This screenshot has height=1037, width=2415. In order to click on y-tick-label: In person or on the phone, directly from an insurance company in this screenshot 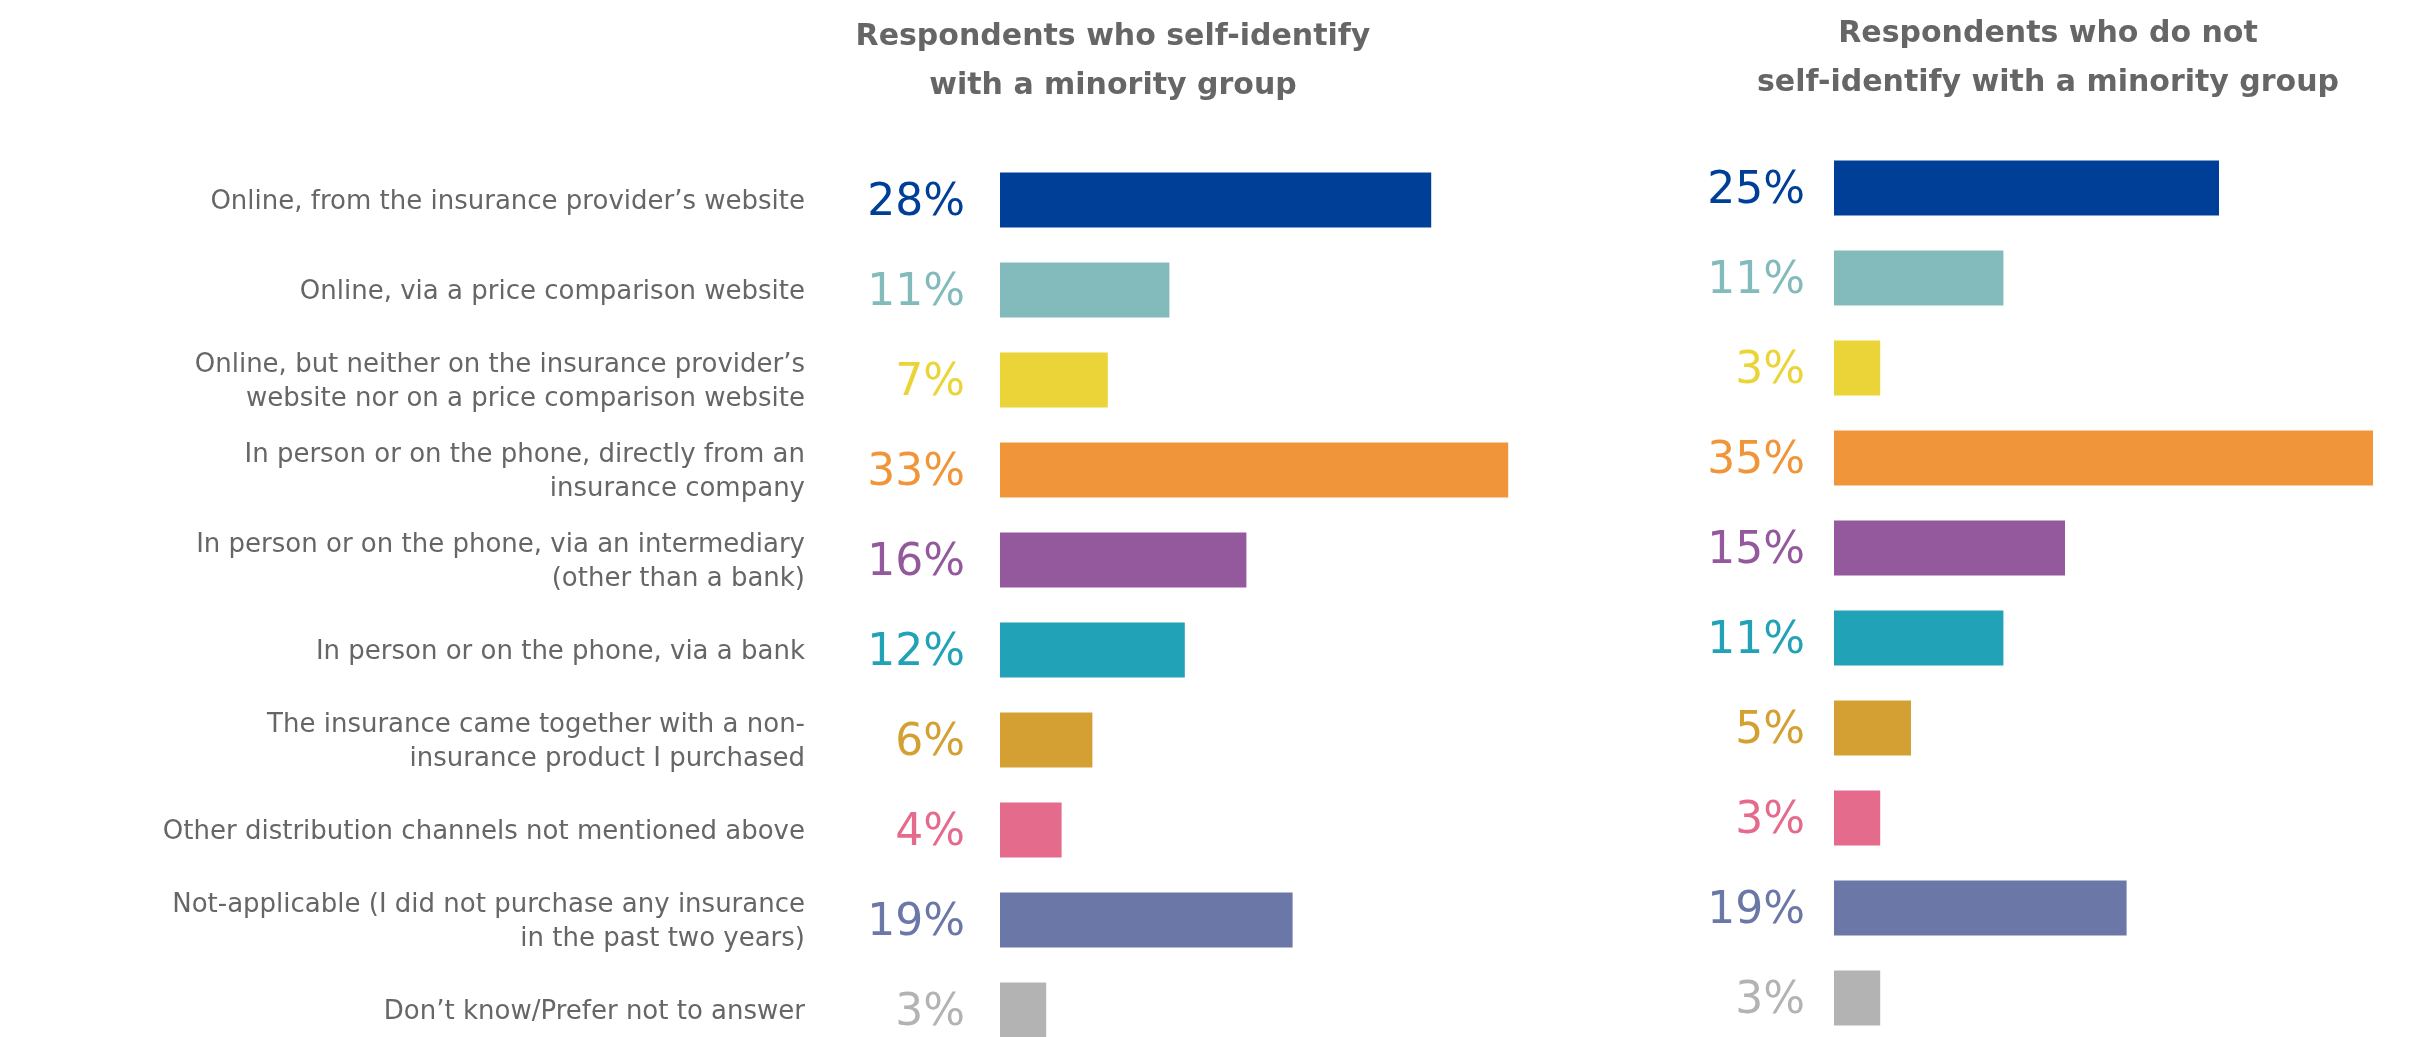, I will do `click(524, 470)`.